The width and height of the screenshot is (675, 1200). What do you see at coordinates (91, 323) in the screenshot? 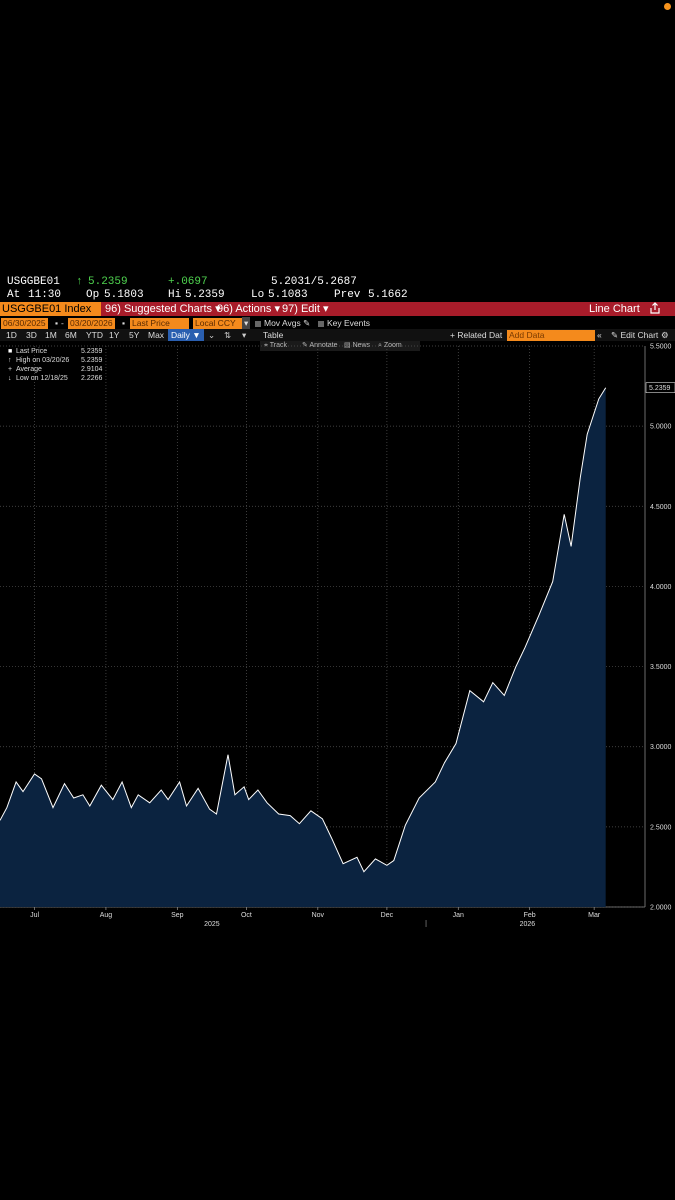
I see `end-date-input: 03/20/2026` at bounding box center [91, 323].